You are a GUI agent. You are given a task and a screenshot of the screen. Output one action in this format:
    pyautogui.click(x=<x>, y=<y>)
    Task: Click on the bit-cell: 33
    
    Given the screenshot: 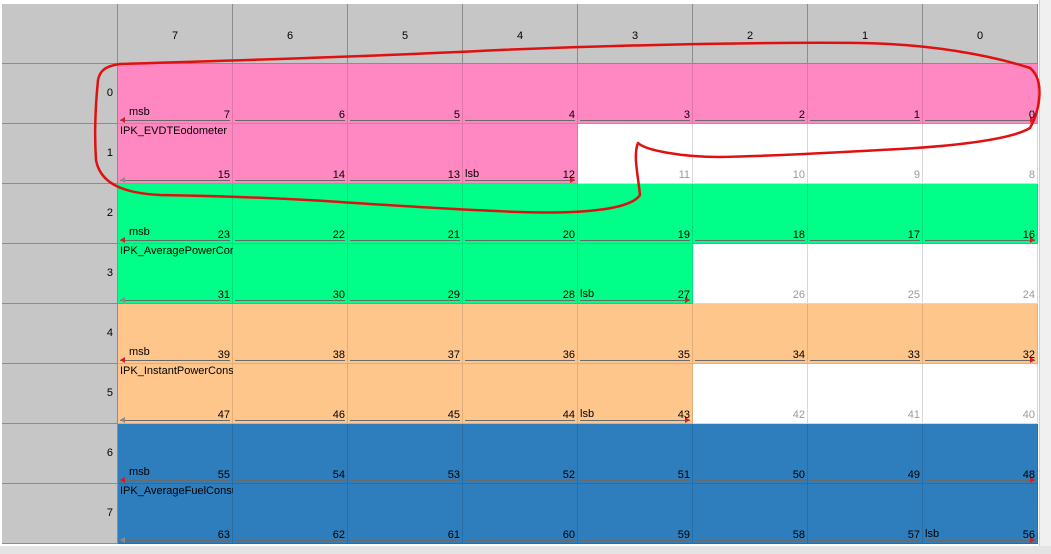 What is the action you would take?
    pyautogui.click(x=865, y=334)
    